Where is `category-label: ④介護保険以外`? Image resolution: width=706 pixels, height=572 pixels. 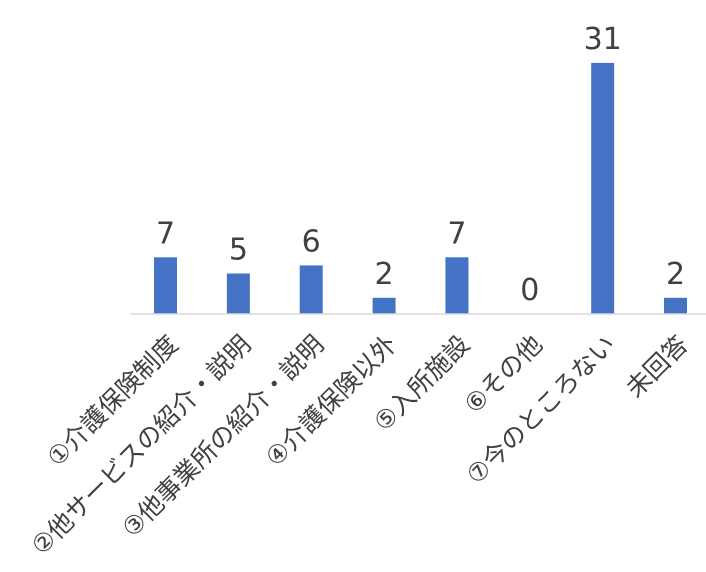
category-label: ④介護保険以外 is located at coordinates (331, 401).